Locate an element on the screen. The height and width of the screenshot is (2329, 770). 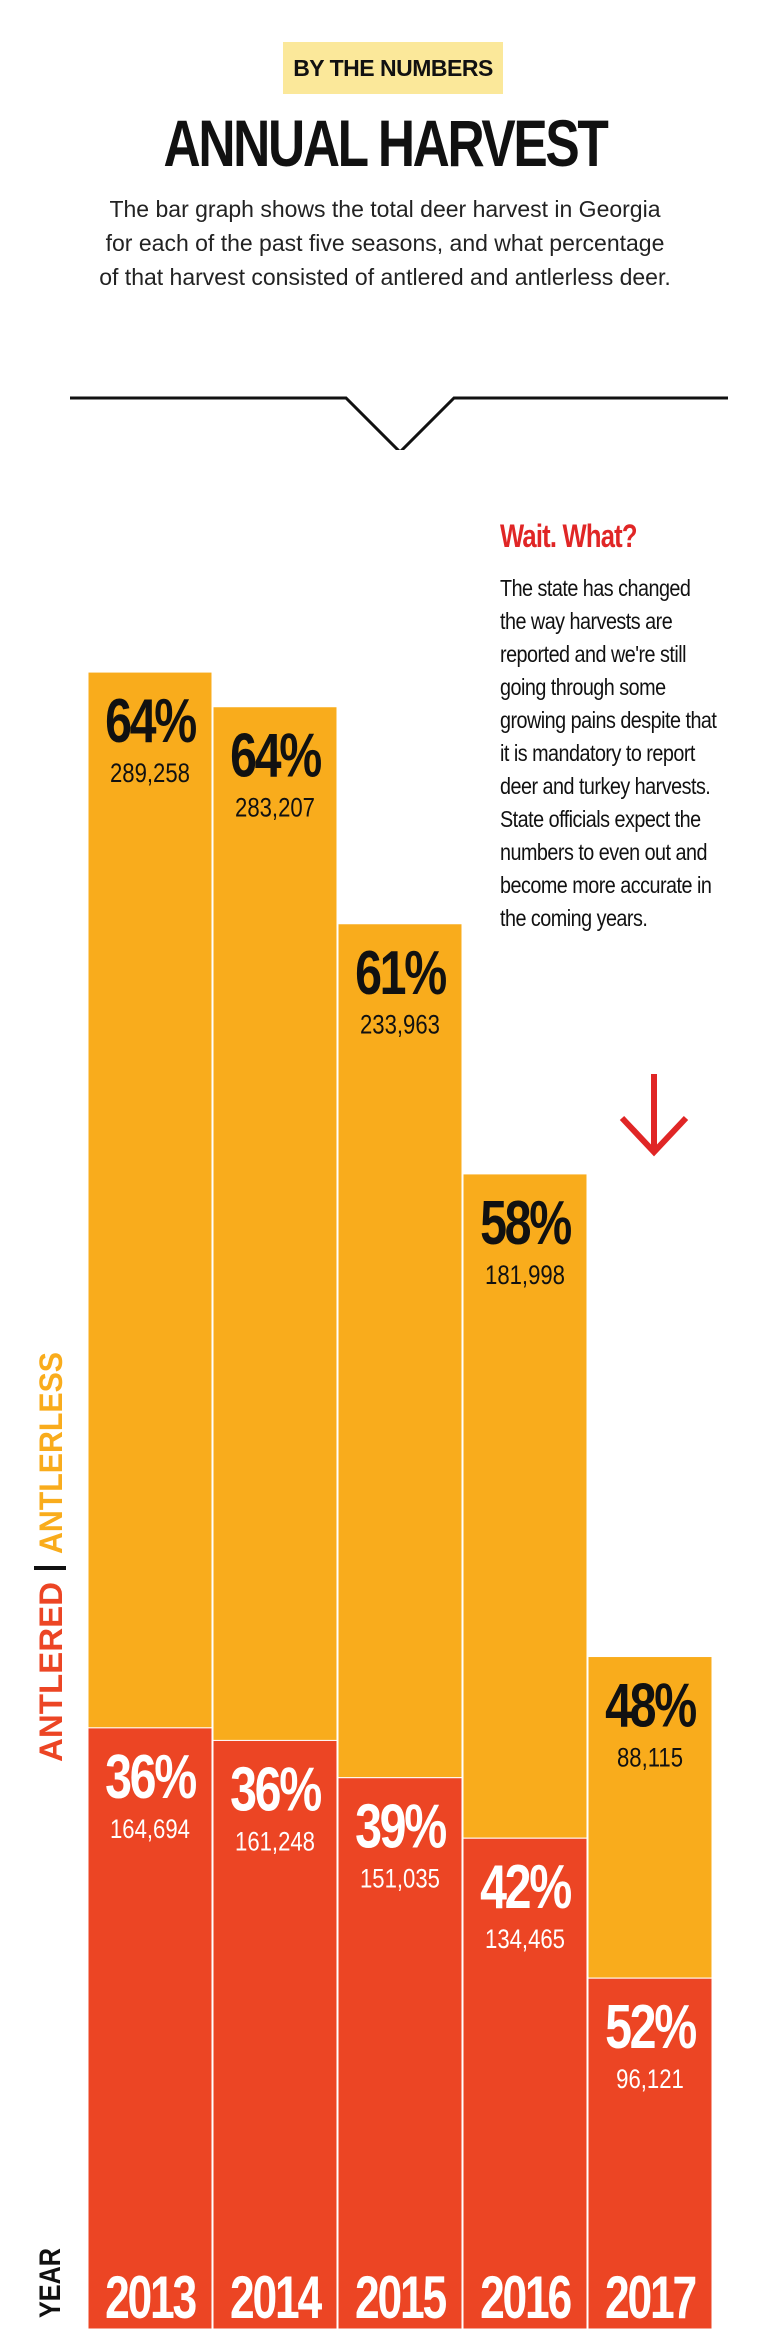
percent-label: 42% is located at coordinates (525, 1886).